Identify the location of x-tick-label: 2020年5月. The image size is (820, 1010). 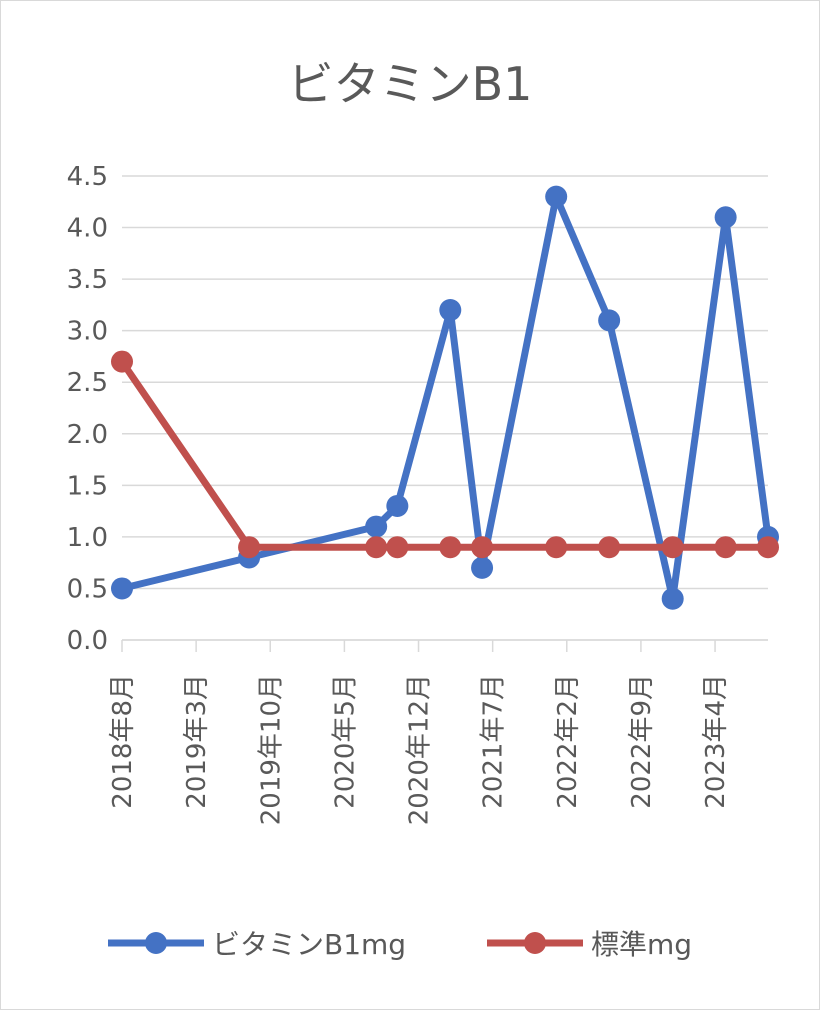
(345, 741).